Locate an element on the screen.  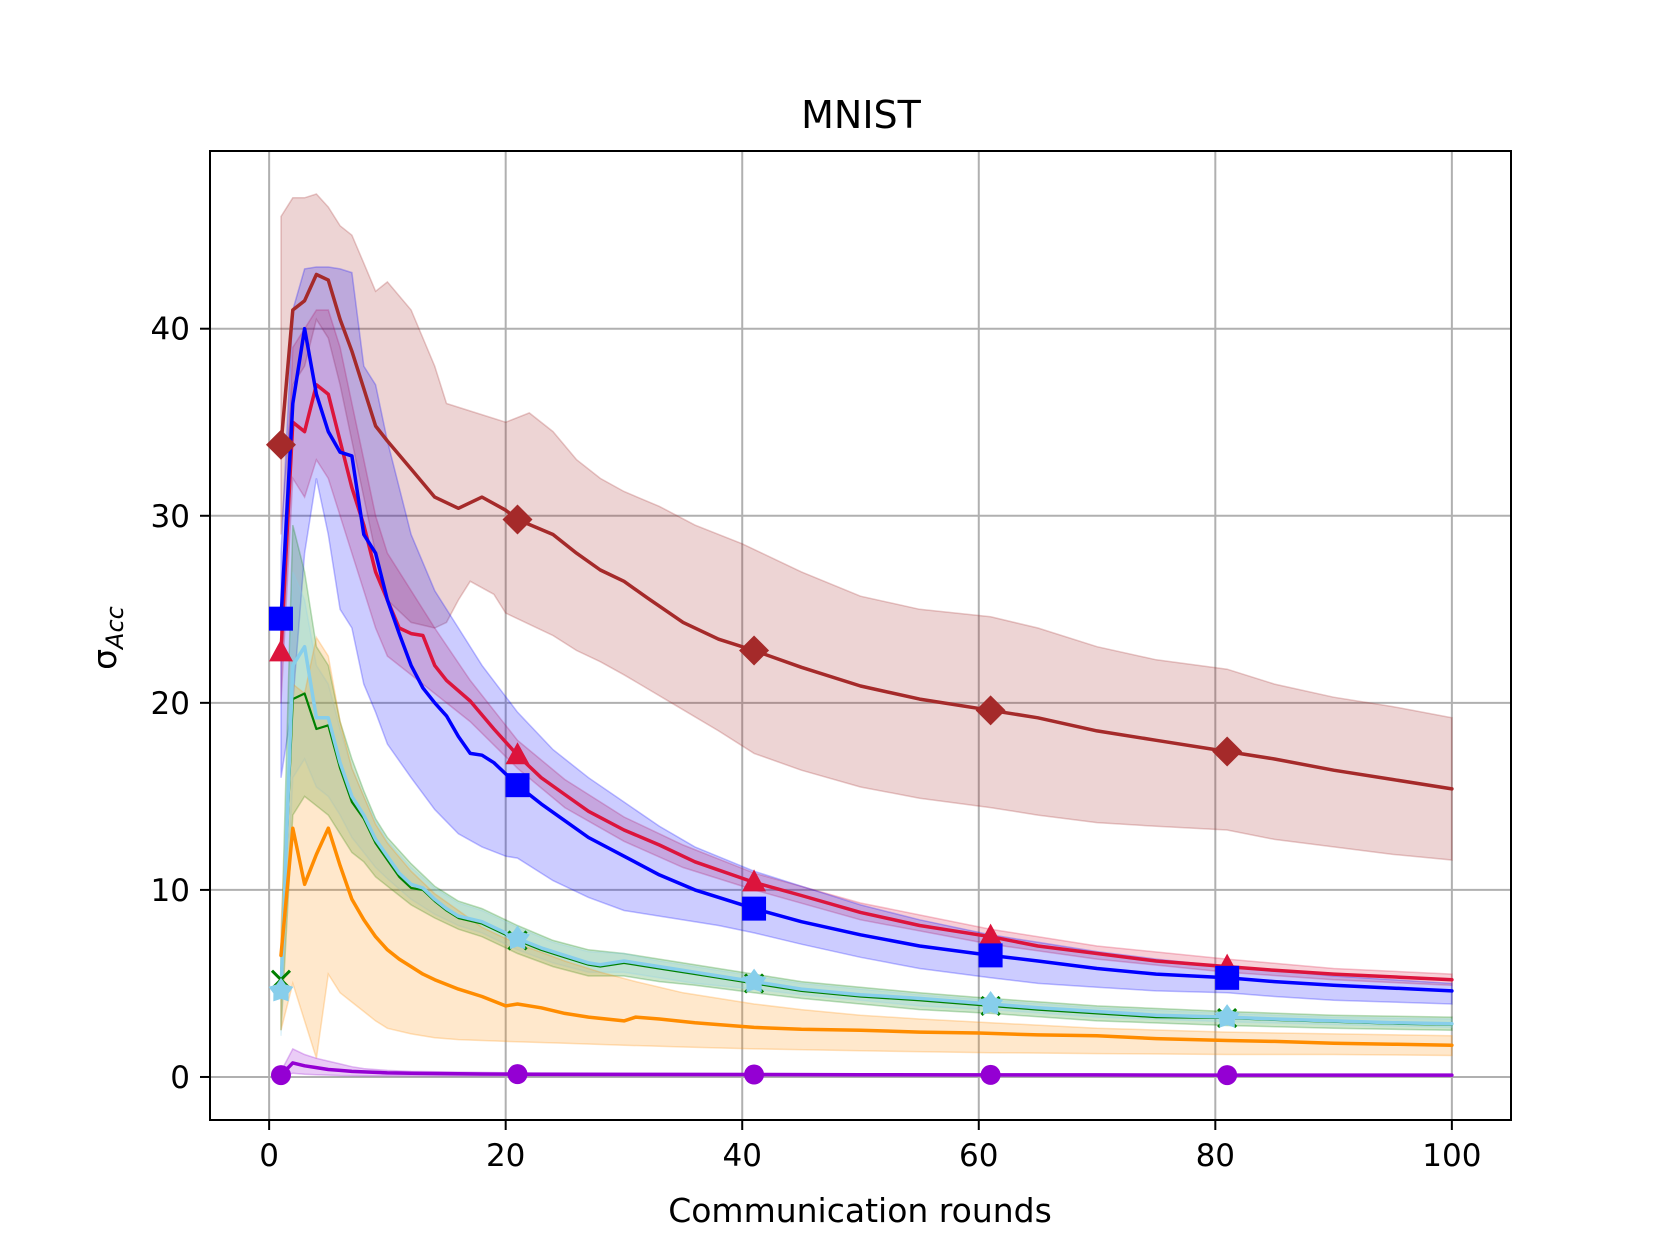
x-tick-label: 0 is located at coordinates (269, 1156).